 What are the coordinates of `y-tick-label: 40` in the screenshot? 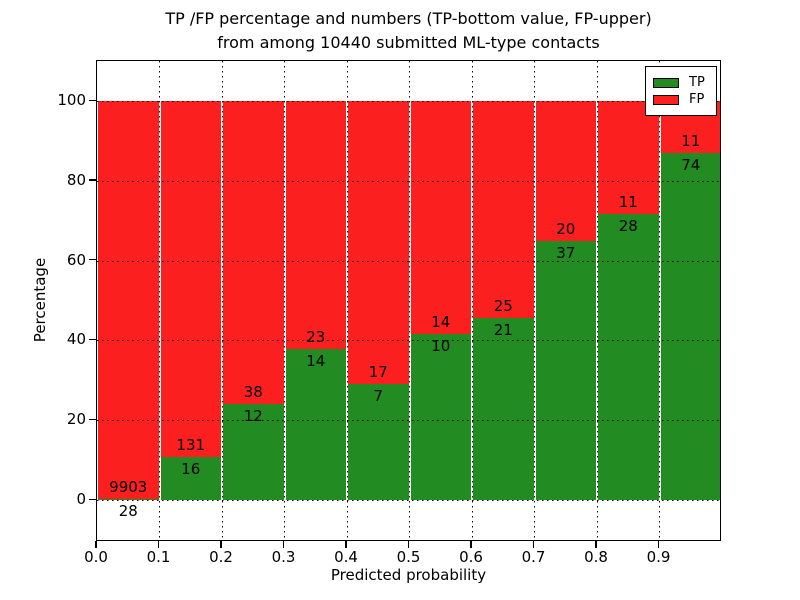 It's located at (76, 339).